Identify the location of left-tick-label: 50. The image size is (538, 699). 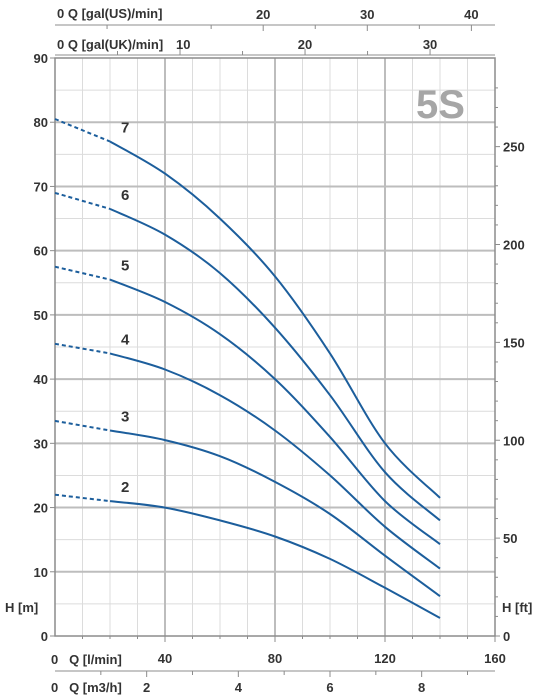
(41, 315).